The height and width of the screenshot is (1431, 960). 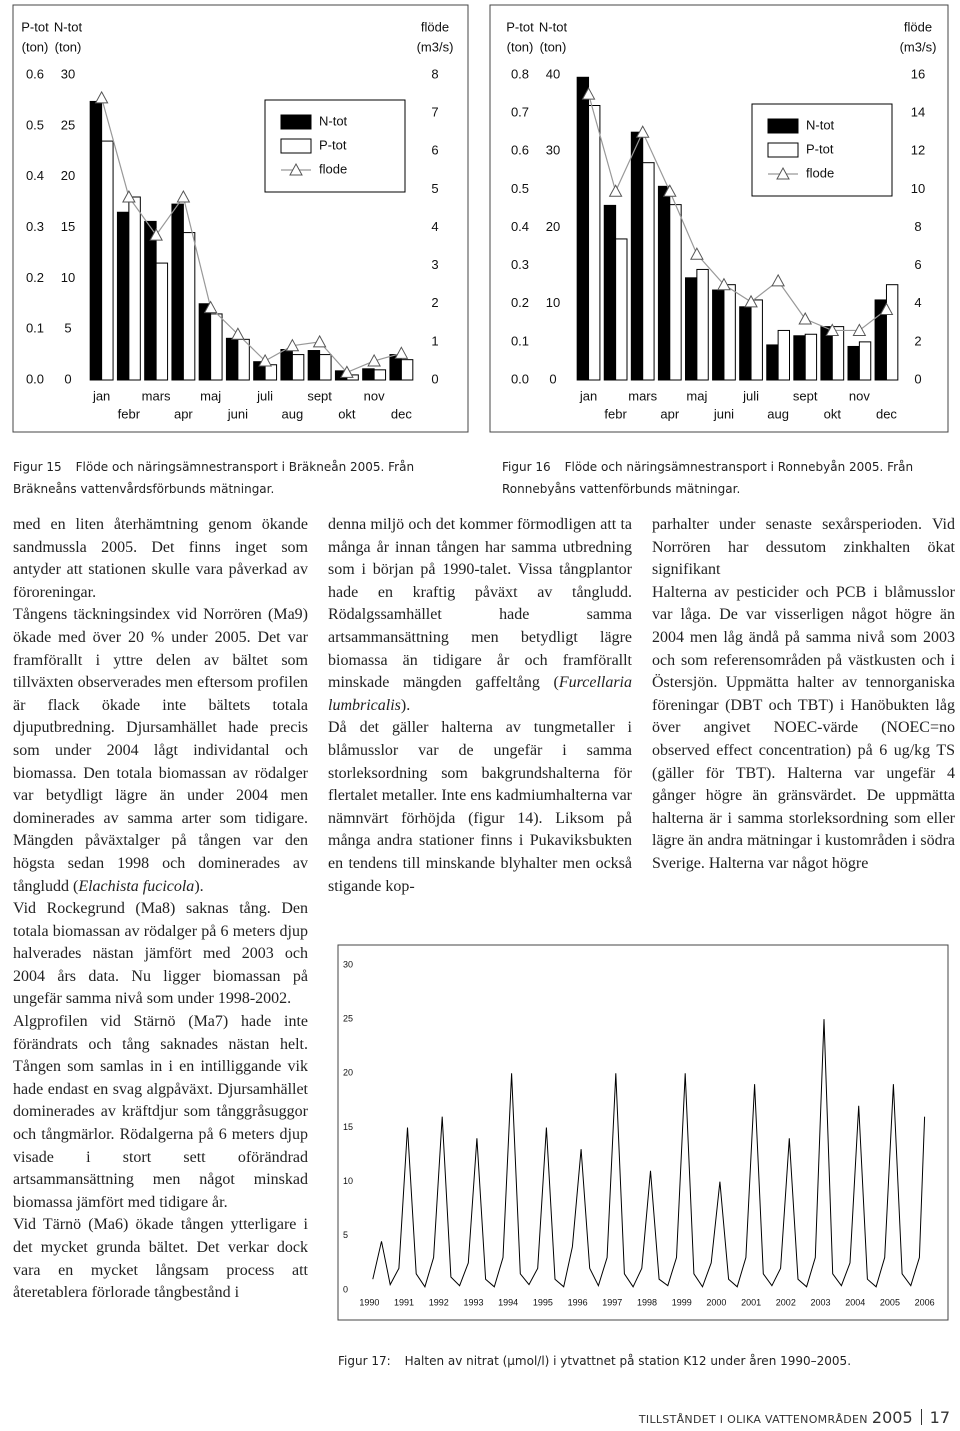 I want to click on y3-tick-label: 7, so click(x=434, y=112).